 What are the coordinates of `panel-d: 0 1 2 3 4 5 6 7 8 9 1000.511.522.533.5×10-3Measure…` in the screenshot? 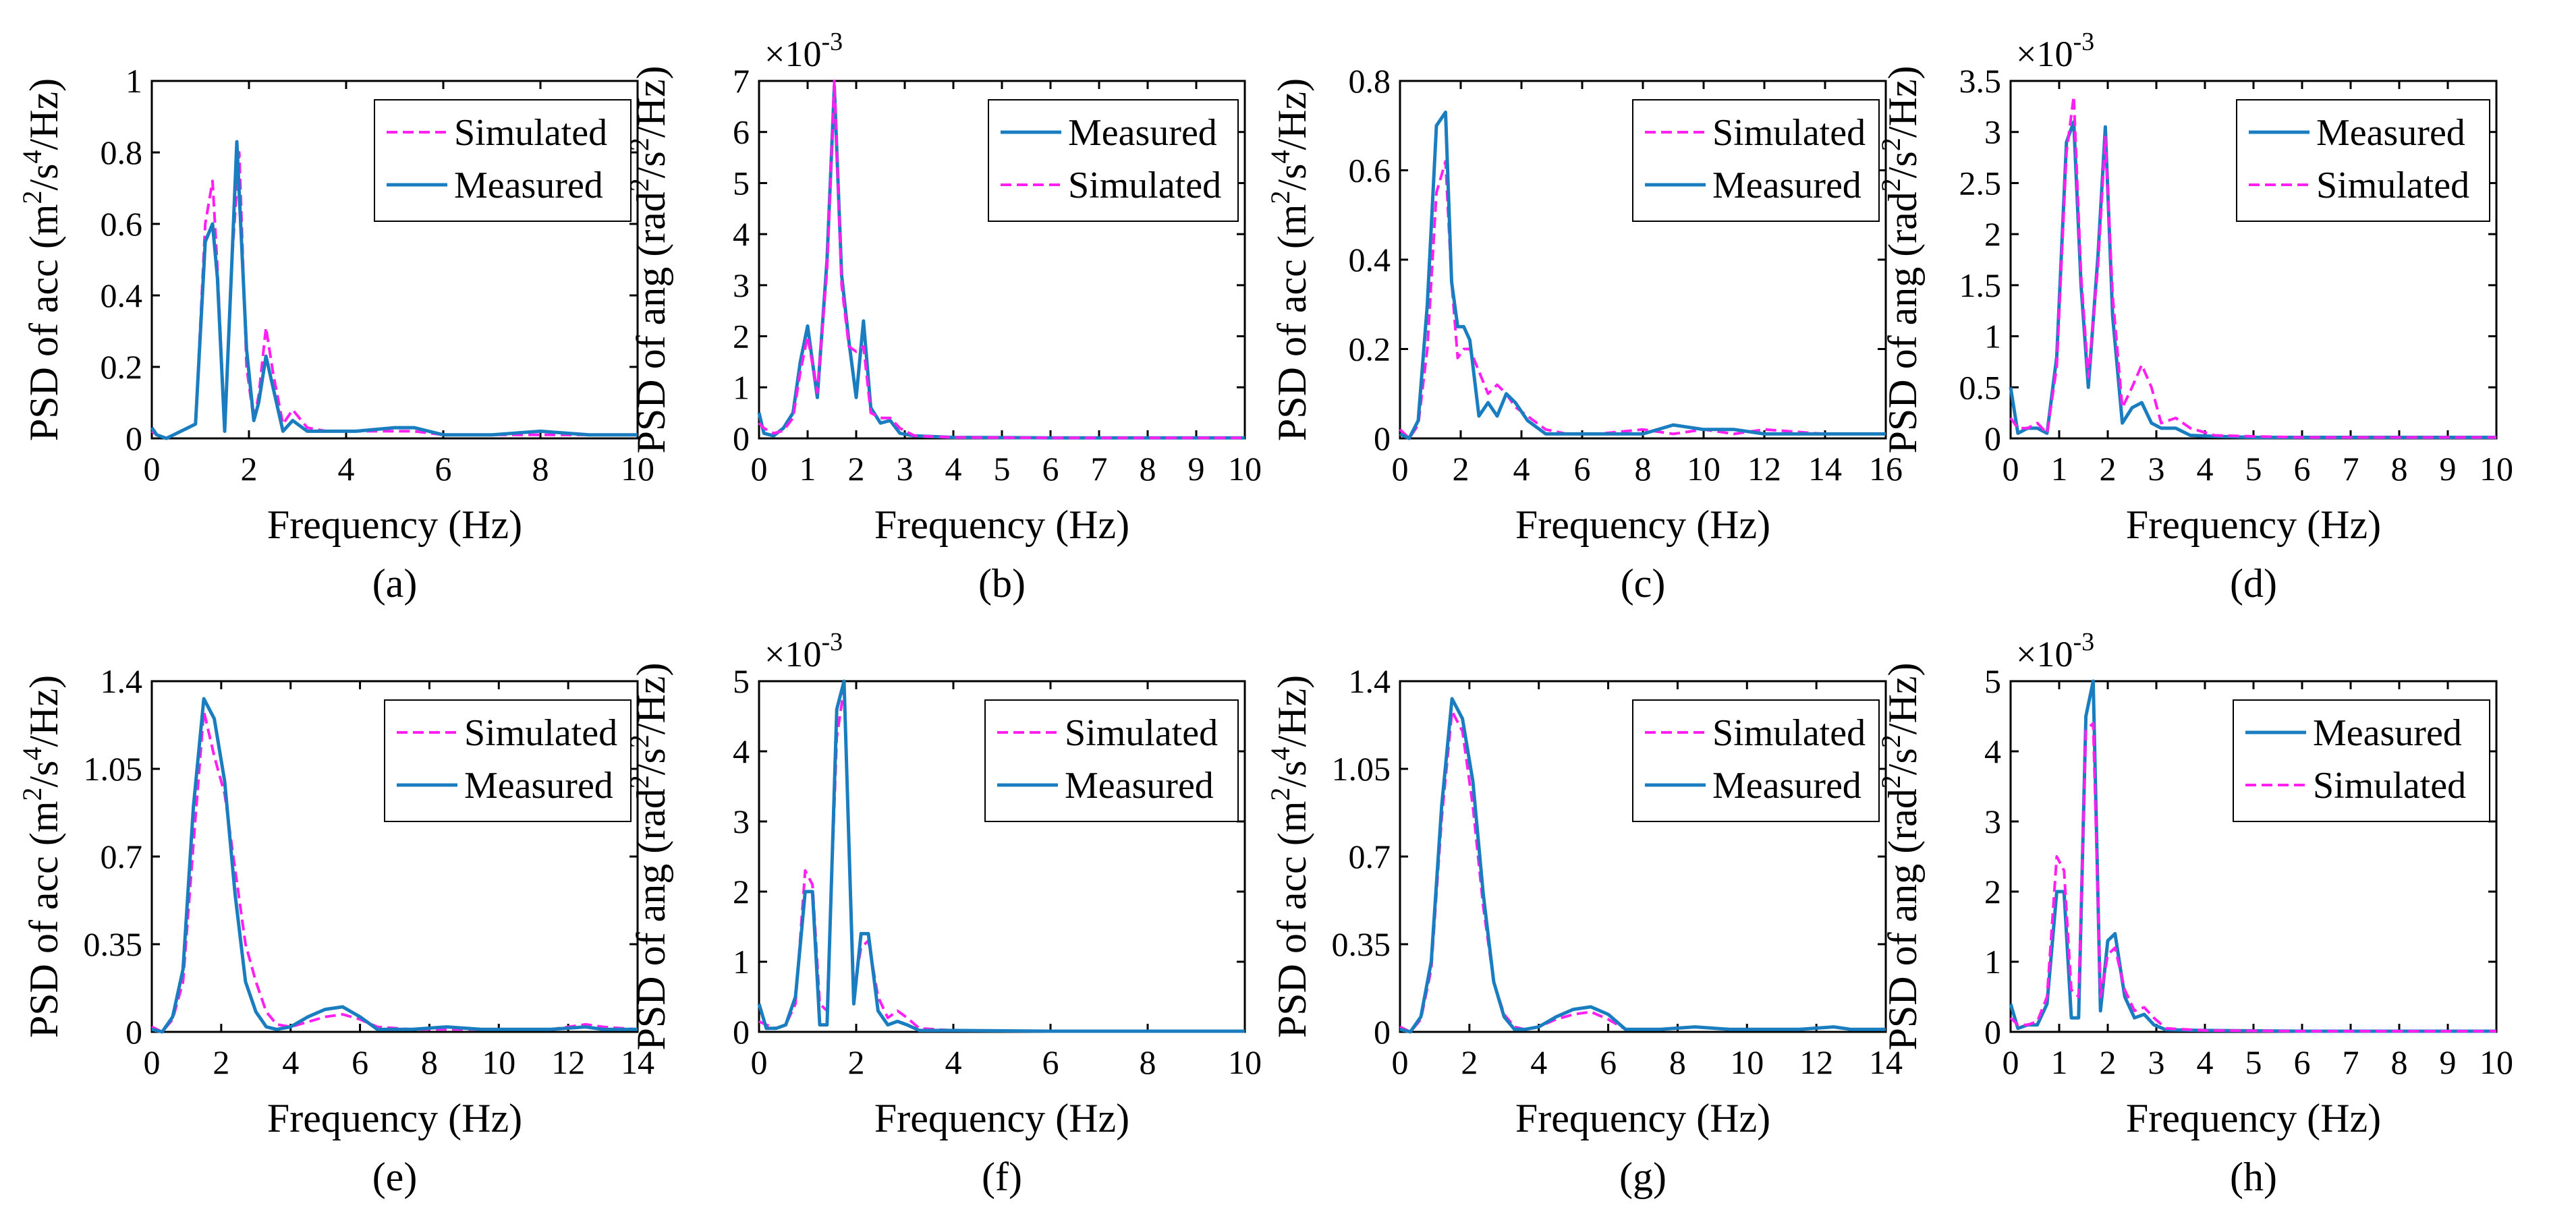 It's located at (2194, 317).